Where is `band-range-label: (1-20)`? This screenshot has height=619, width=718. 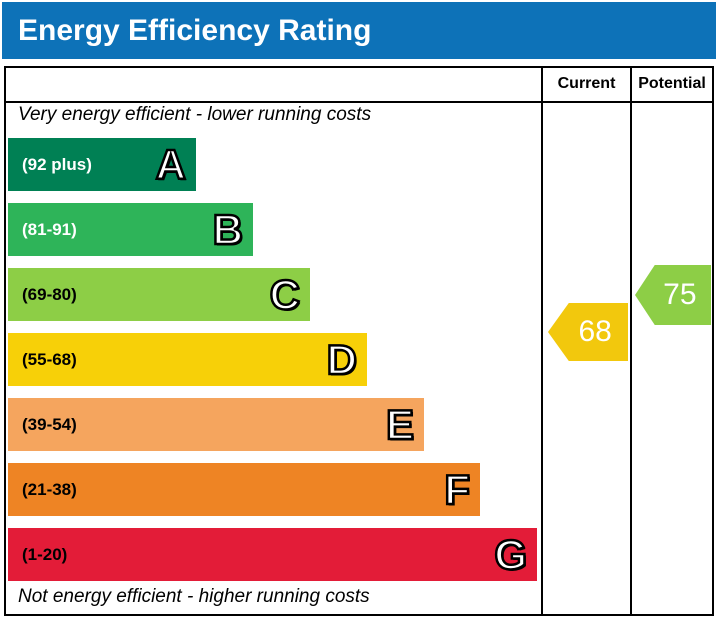 band-range-label: (1-20) is located at coordinates (45, 554).